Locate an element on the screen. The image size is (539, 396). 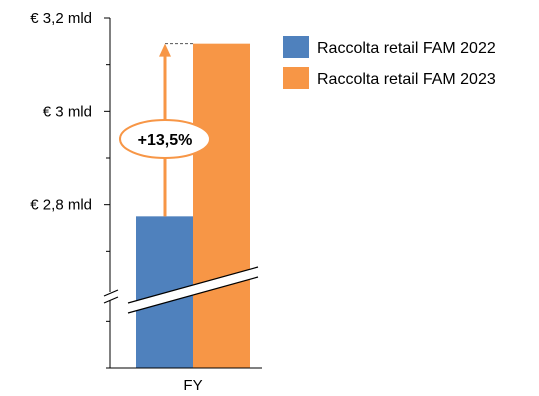
legend-label-2023: Raccolta retail FAM 2023 is located at coordinates (406, 79).